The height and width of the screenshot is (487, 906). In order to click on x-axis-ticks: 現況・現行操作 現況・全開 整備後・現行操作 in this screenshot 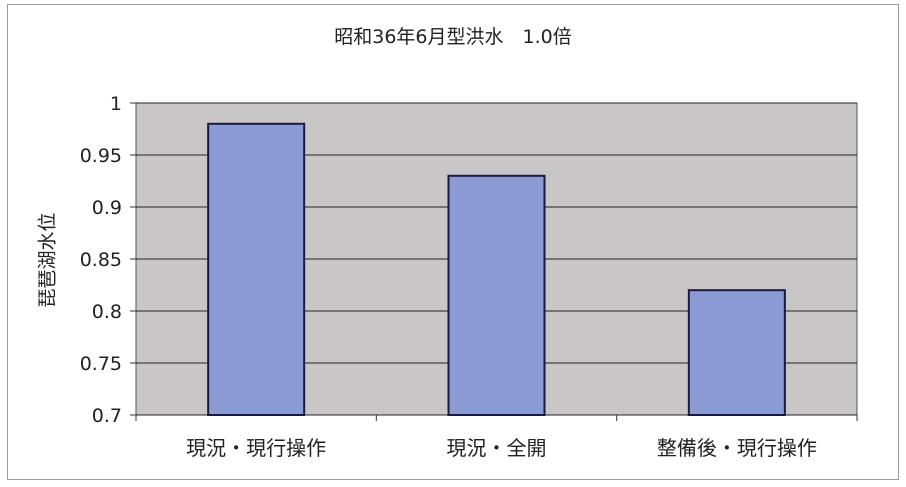, I will do `click(496, 437)`.